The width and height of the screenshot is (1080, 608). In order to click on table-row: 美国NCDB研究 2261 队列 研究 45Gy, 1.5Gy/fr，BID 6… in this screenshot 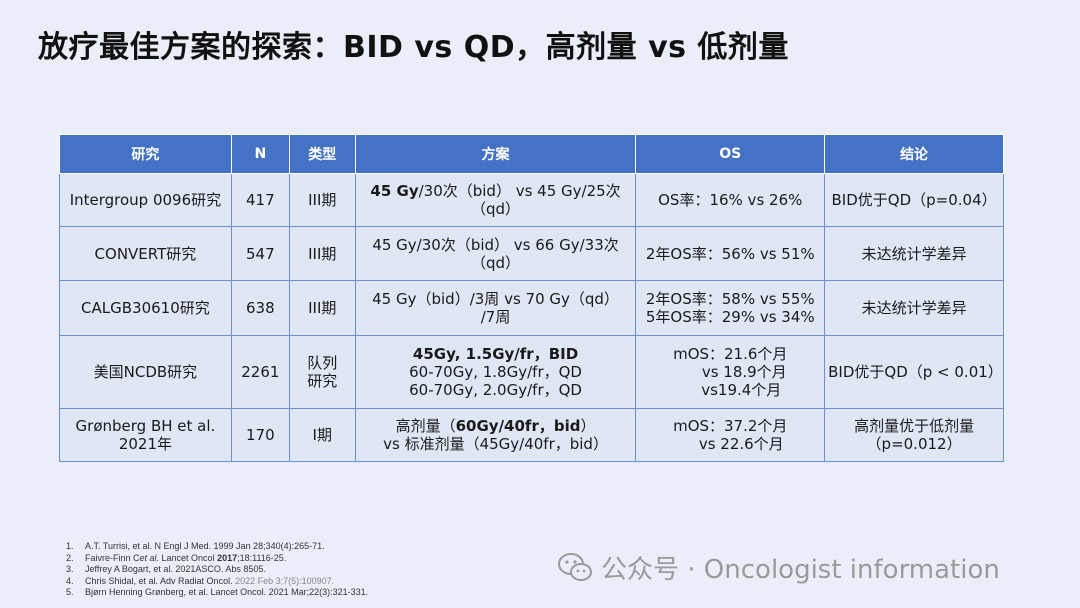, I will do `click(531, 372)`.